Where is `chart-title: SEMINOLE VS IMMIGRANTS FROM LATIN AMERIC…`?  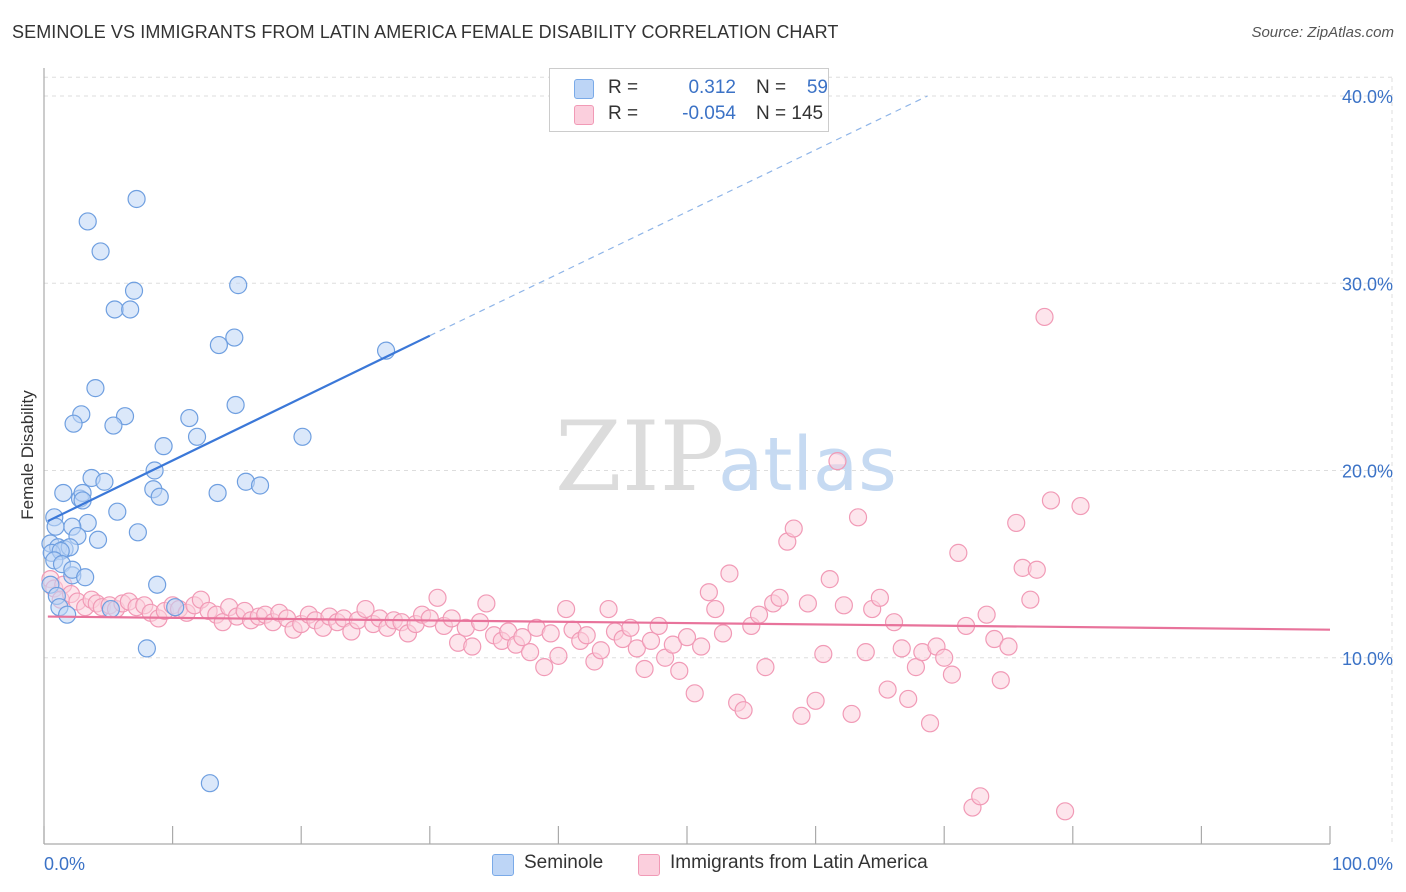 chart-title: SEMINOLE VS IMMIGRANTS FROM LATIN AMERIC… is located at coordinates (425, 32).